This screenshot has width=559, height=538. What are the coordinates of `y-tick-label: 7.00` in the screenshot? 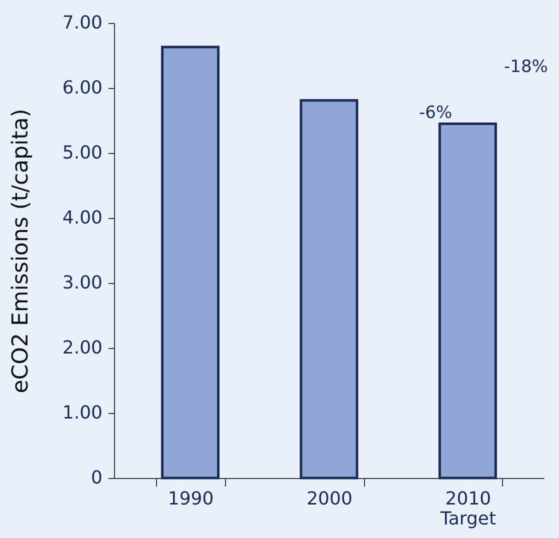 It's located at (82, 23).